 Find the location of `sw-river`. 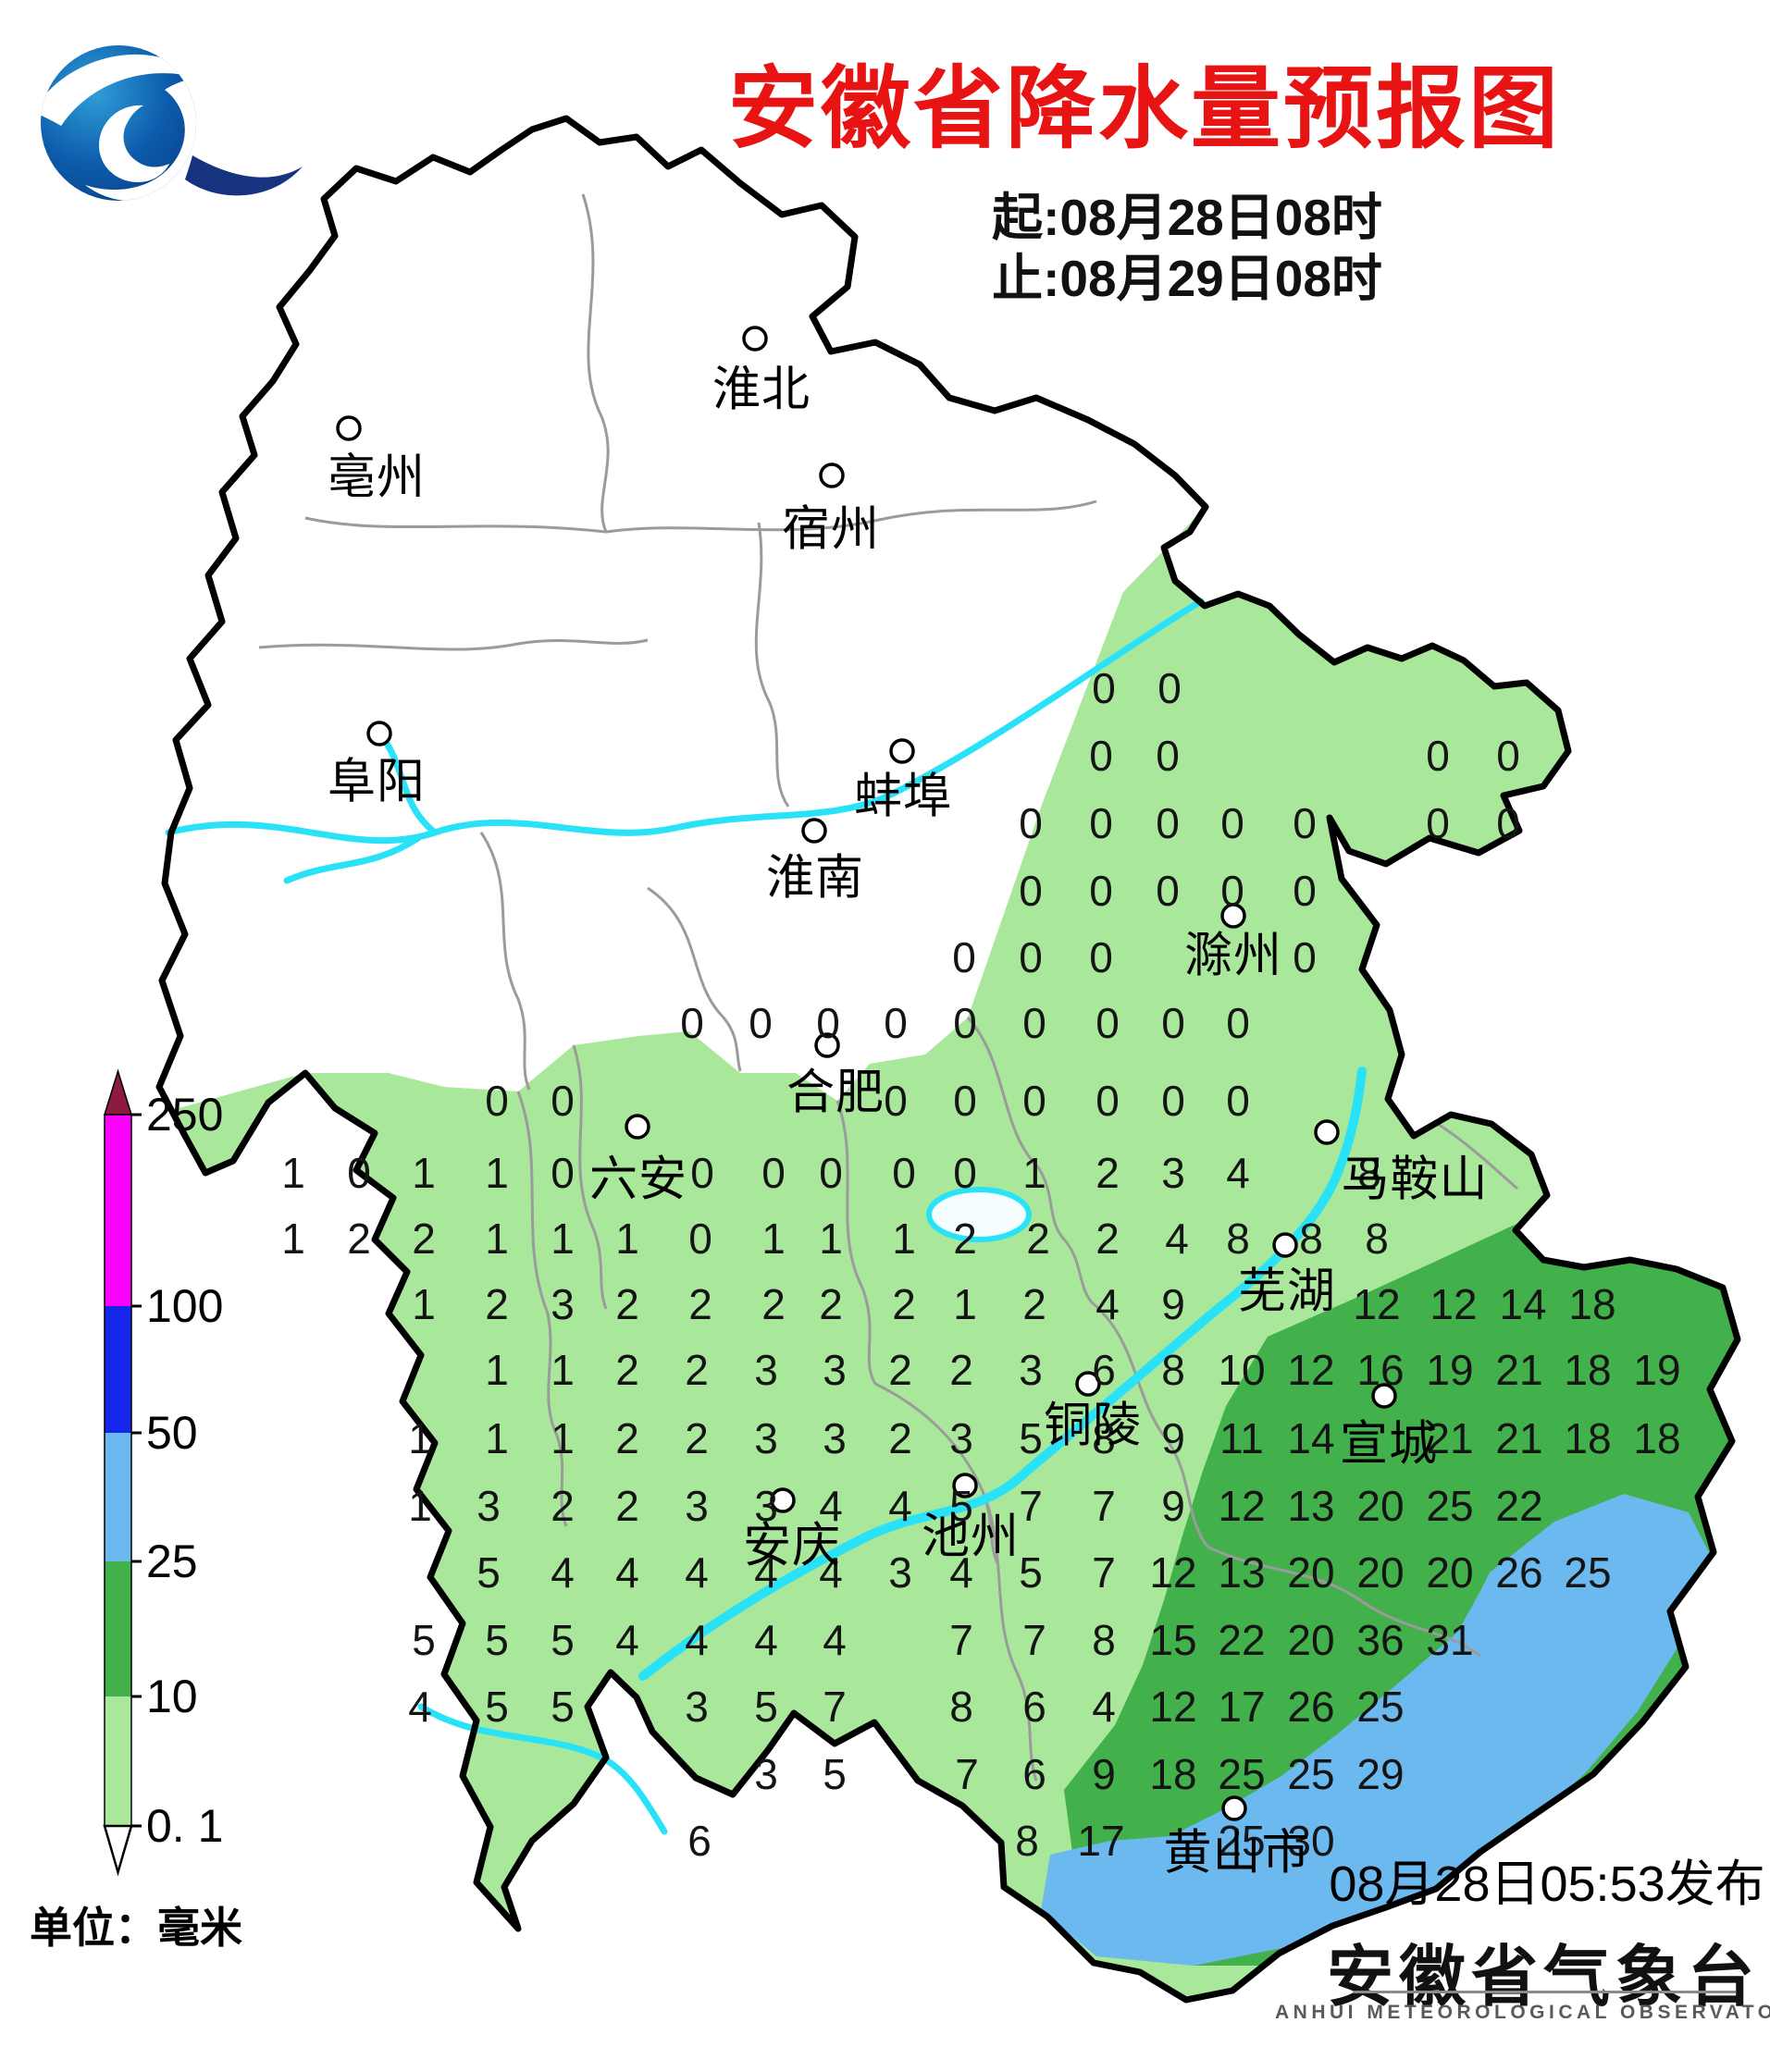

sw-river is located at coordinates (542, 1769).